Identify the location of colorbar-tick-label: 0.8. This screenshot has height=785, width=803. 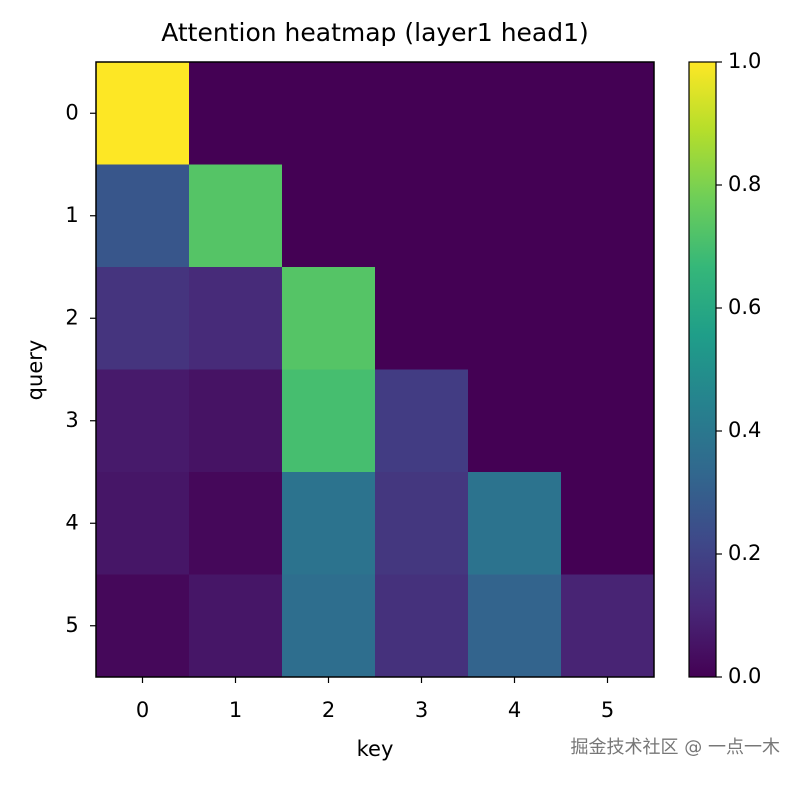
(744, 184).